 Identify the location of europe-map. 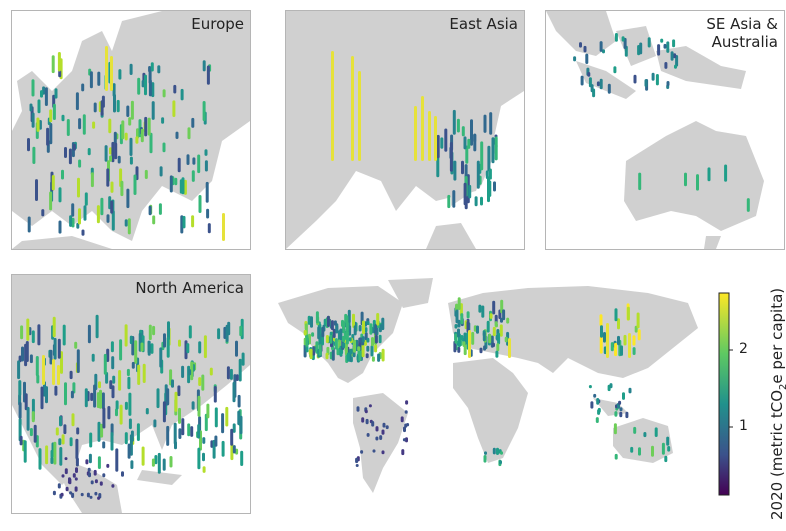
(131, 130).